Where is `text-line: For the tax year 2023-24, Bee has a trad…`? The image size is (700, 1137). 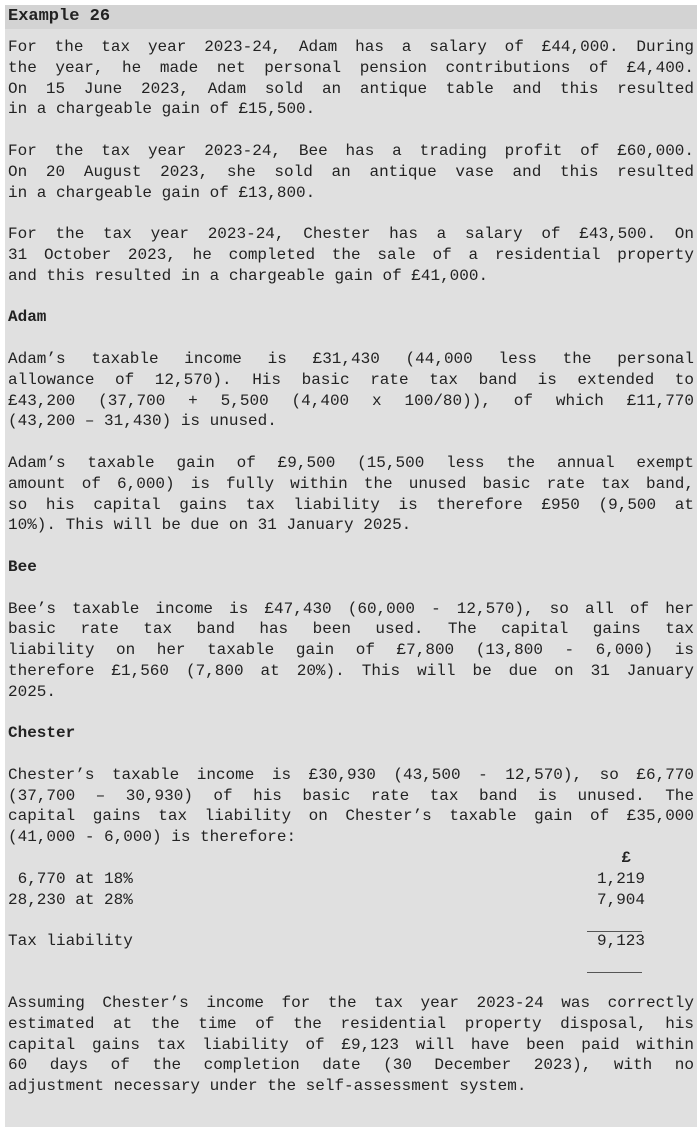
text-line: For the tax year 2023-24, Bee has a trad… is located at coordinates (351, 150).